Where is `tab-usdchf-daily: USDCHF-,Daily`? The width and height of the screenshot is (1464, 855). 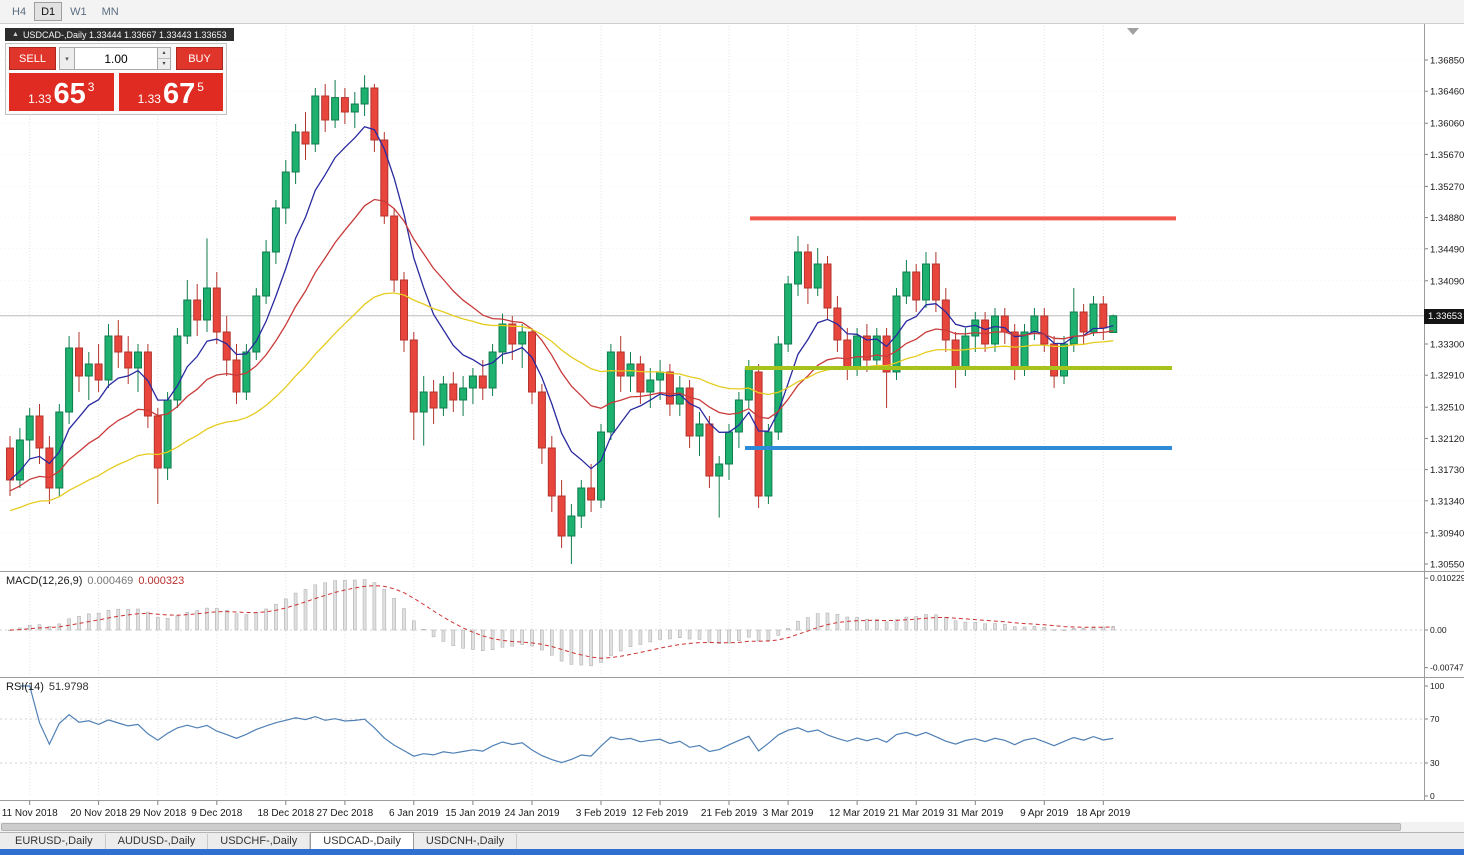 tab-usdchf-daily: USDCHF-,Daily is located at coordinates (259, 841).